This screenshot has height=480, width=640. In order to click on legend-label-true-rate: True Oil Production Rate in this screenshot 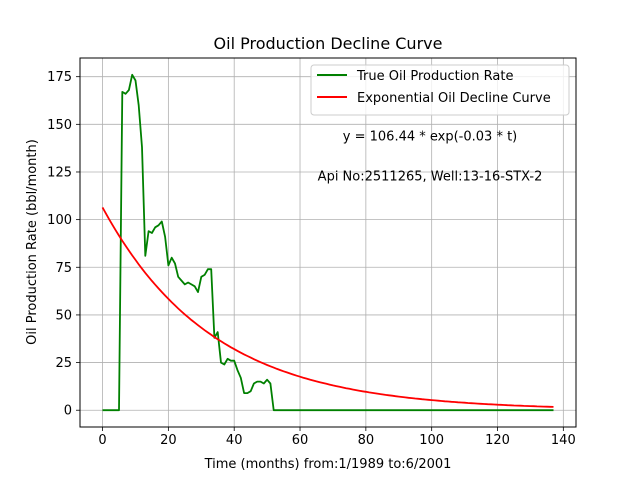, I will do `click(434, 76)`.